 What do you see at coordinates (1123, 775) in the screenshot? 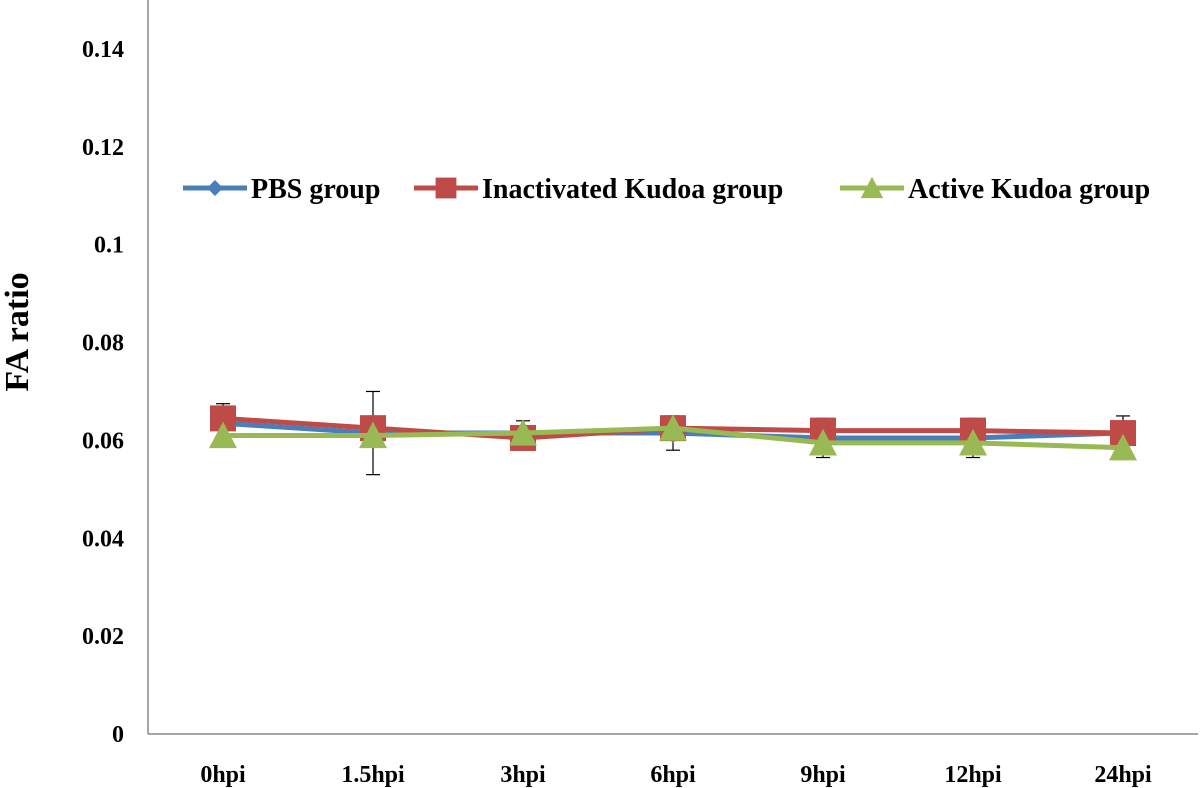
I see `x-tick-label: 24hpi` at bounding box center [1123, 775].